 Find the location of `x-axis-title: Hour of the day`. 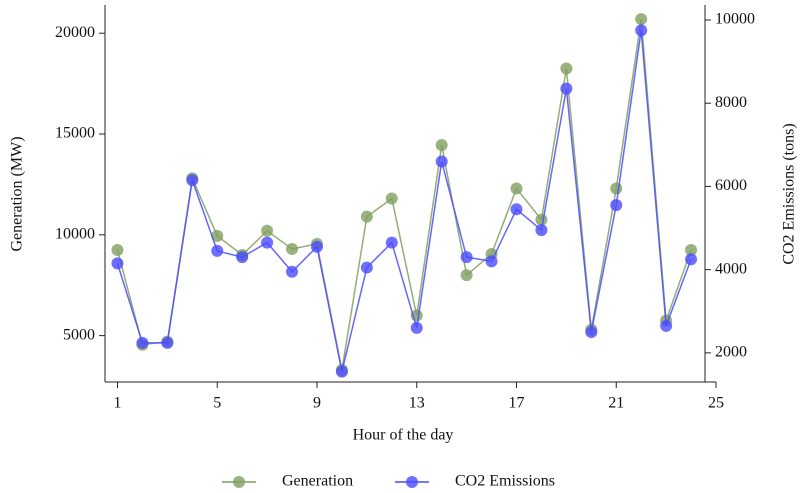

x-axis-title: Hour of the day is located at coordinates (403, 435).